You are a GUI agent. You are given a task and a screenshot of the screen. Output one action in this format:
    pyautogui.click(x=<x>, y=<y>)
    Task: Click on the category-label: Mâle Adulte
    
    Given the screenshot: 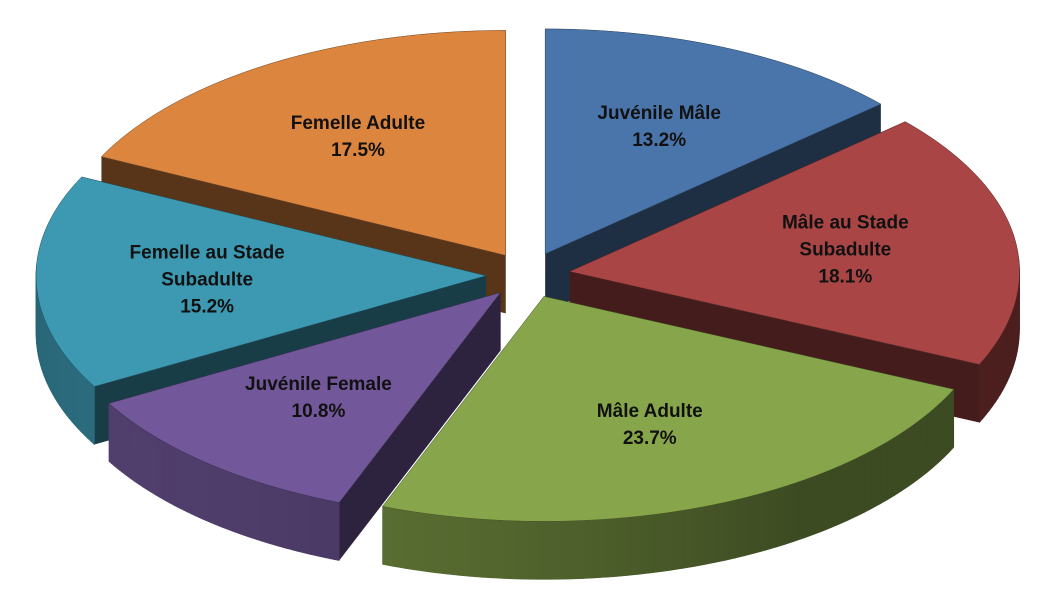 What is the action you would take?
    pyautogui.click(x=649, y=412)
    